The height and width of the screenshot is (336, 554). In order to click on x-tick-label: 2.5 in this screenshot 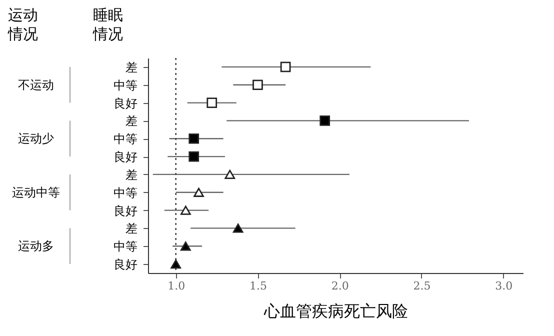, I will do `click(422, 286)`.